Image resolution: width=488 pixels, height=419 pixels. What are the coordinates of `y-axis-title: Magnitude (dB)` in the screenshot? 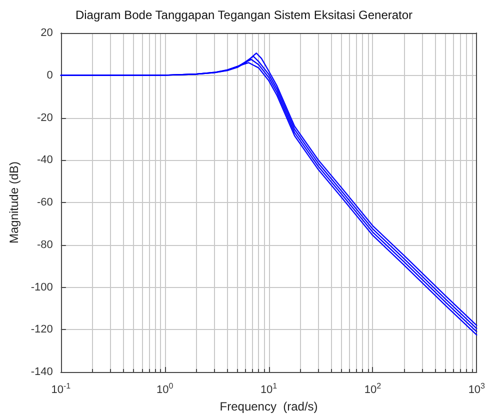 It's located at (14, 202).